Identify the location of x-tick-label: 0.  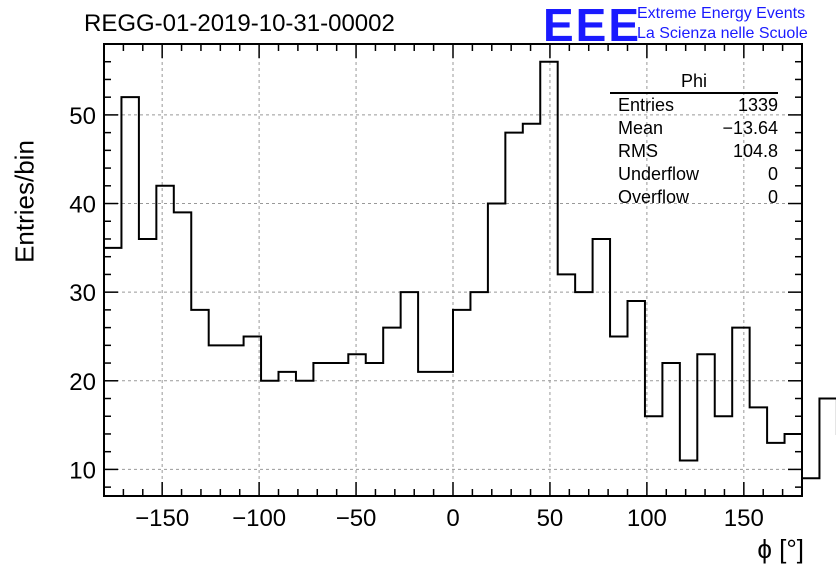
(452, 518).